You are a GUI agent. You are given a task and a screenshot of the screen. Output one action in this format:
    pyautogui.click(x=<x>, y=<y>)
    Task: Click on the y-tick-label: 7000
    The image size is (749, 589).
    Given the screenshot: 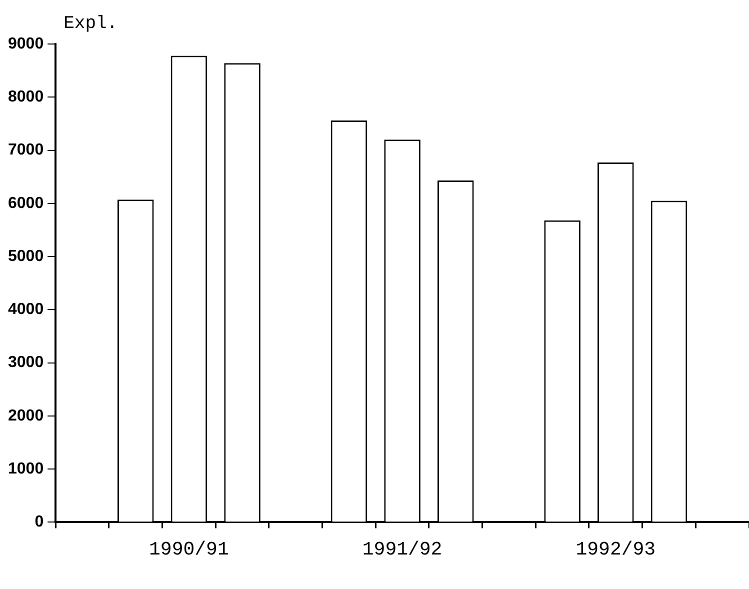 What is the action you would take?
    pyautogui.click(x=26, y=150)
    